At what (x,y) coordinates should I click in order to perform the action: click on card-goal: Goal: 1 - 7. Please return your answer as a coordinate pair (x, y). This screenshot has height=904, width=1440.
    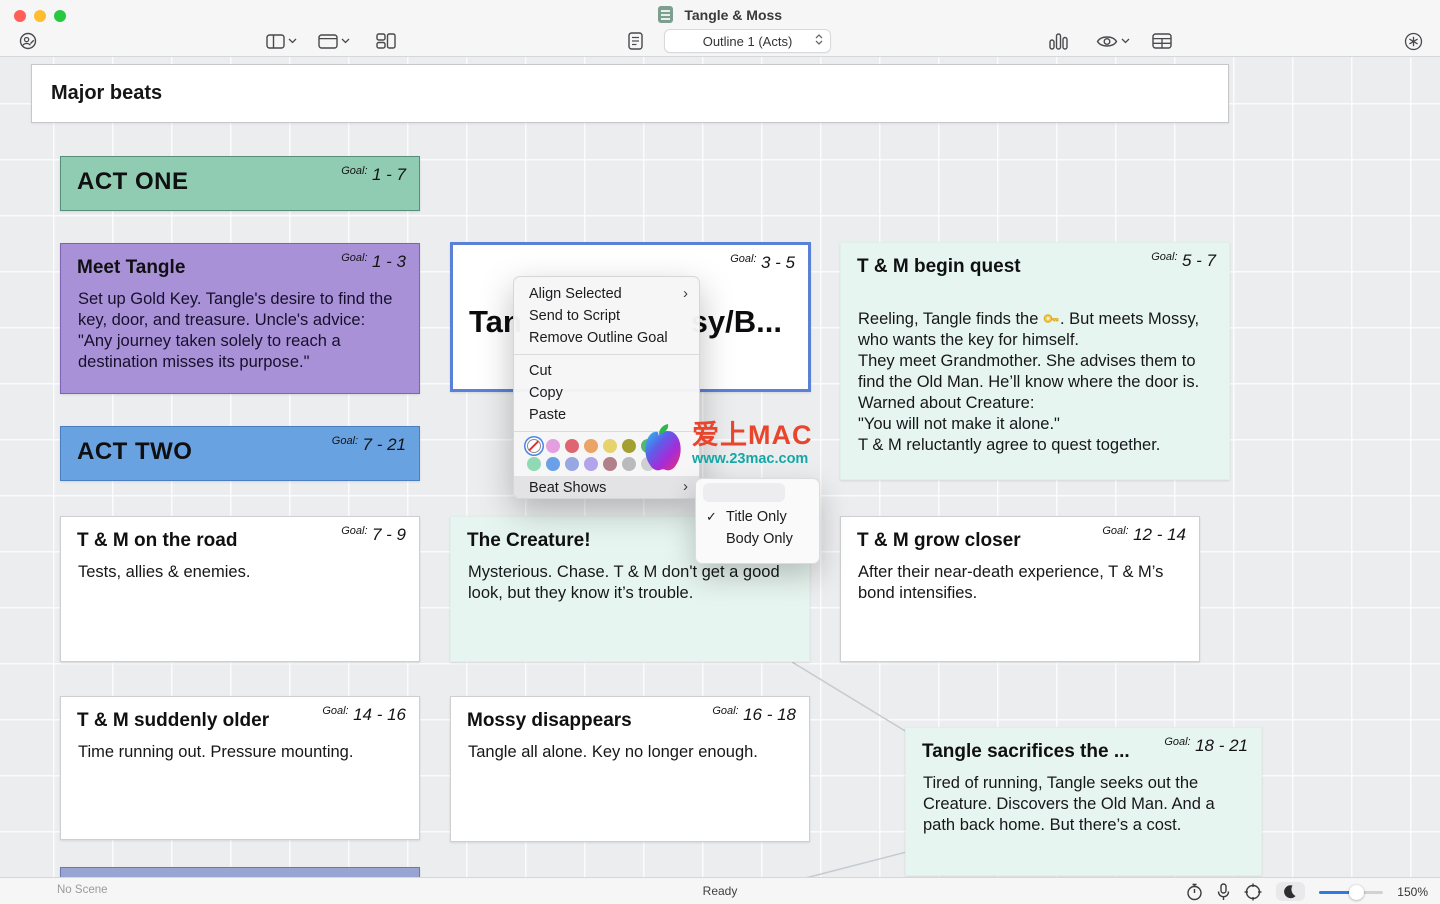
    Looking at the image, I should click on (373, 174).